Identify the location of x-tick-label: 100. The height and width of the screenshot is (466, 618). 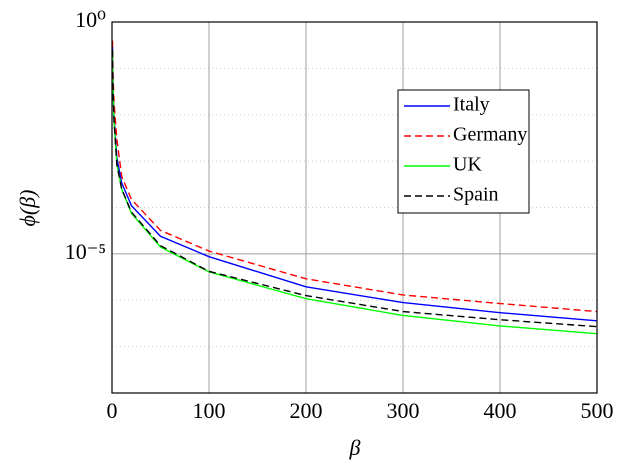
(209, 410).